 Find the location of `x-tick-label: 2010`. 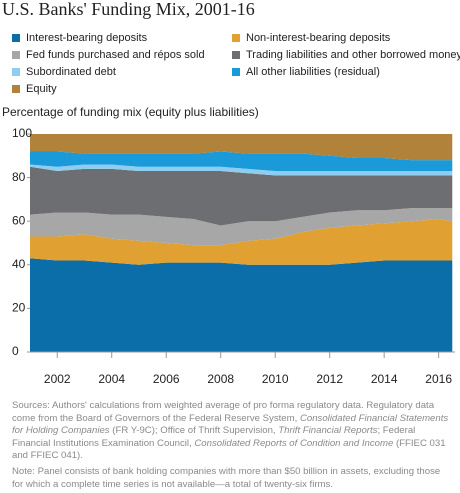

x-tick-label: 2010 is located at coordinates (275, 379).